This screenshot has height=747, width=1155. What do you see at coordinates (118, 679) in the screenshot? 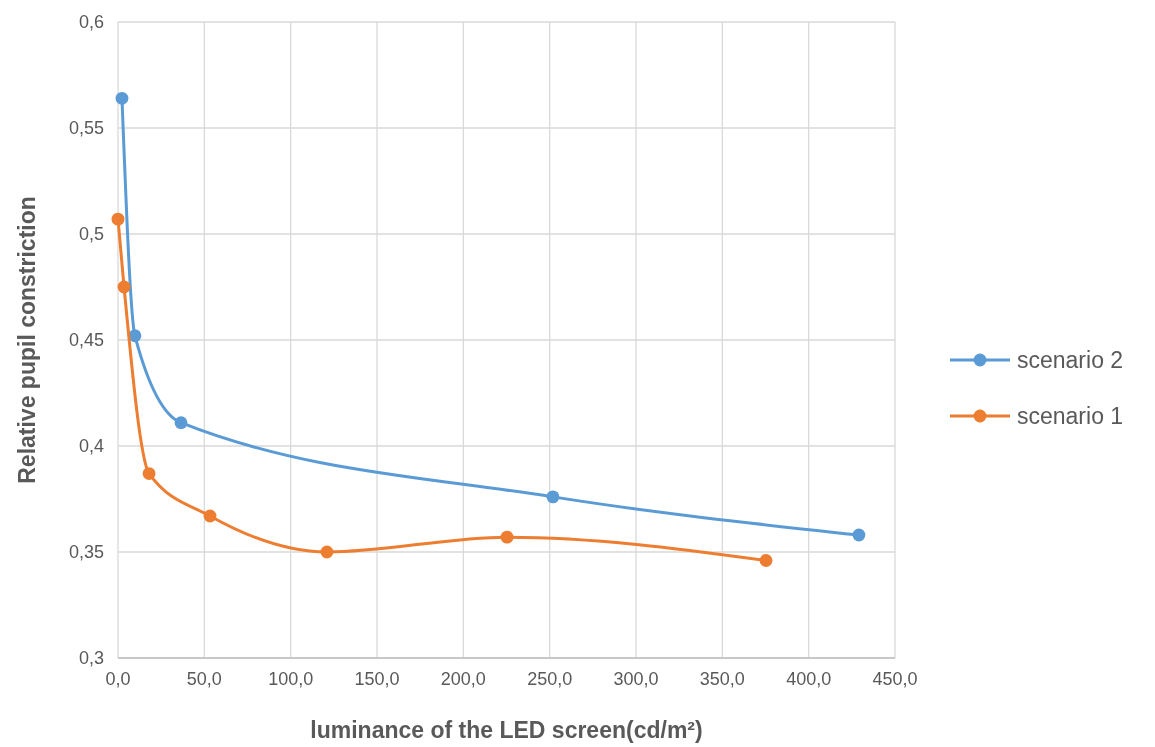
I see `x-tick-label: 0,0` at bounding box center [118, 679].